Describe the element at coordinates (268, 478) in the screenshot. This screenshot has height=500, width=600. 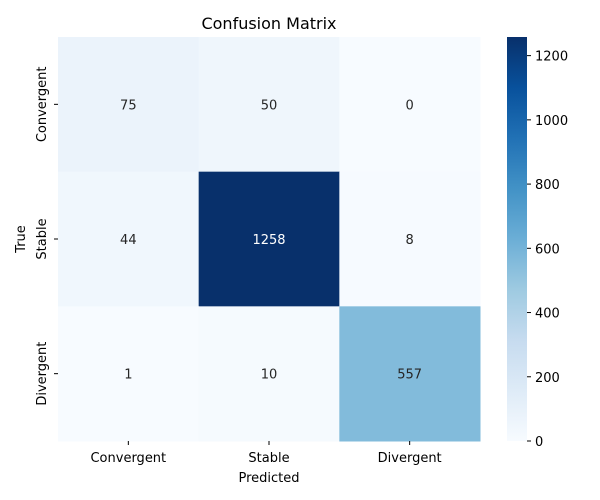
I see `x-axis-label: Predicted` at that location.